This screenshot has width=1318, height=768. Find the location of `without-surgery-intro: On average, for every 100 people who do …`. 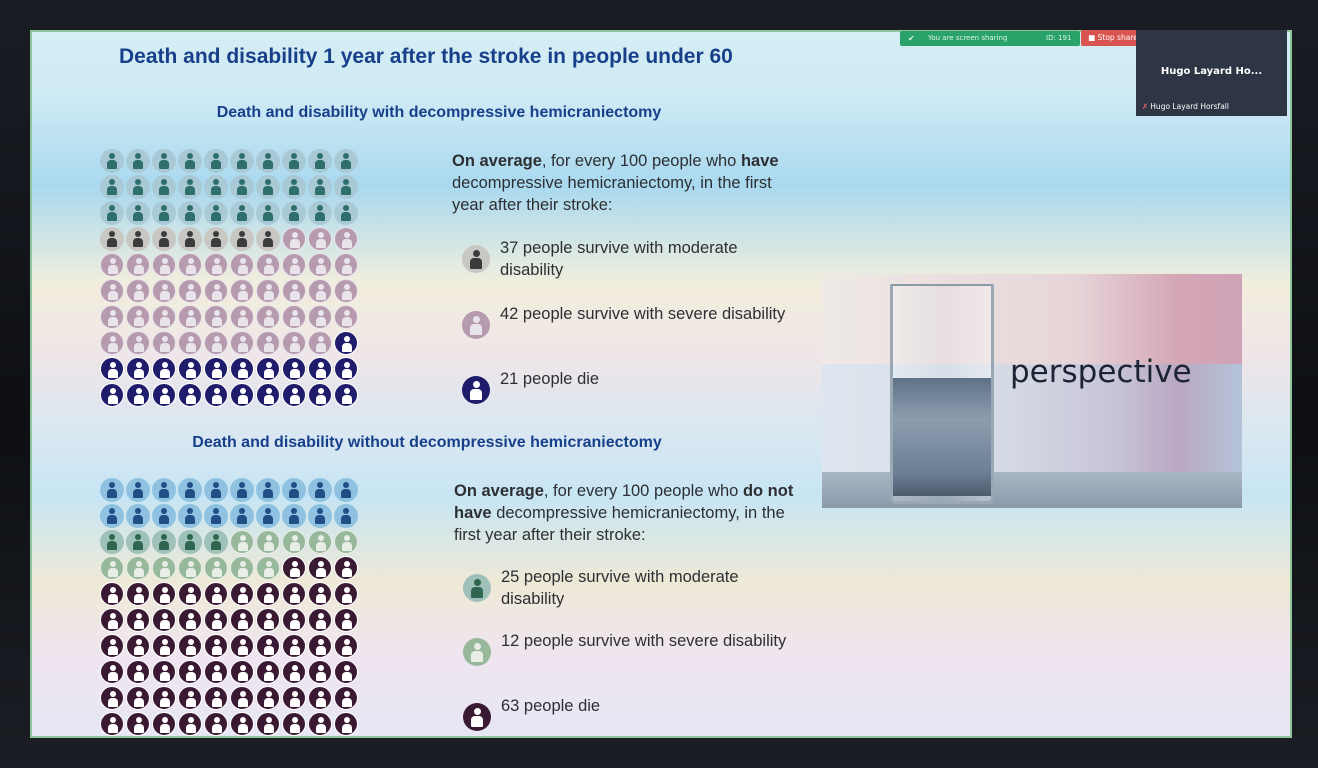

without-surgery-intro: On average, for every 100 people who do … is located at coordinates (624, 513).